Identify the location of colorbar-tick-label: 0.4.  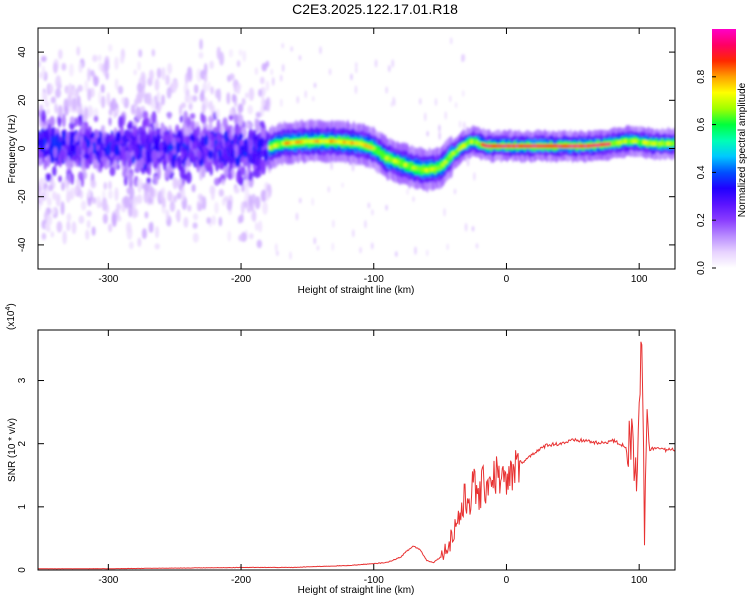
(701, 172).